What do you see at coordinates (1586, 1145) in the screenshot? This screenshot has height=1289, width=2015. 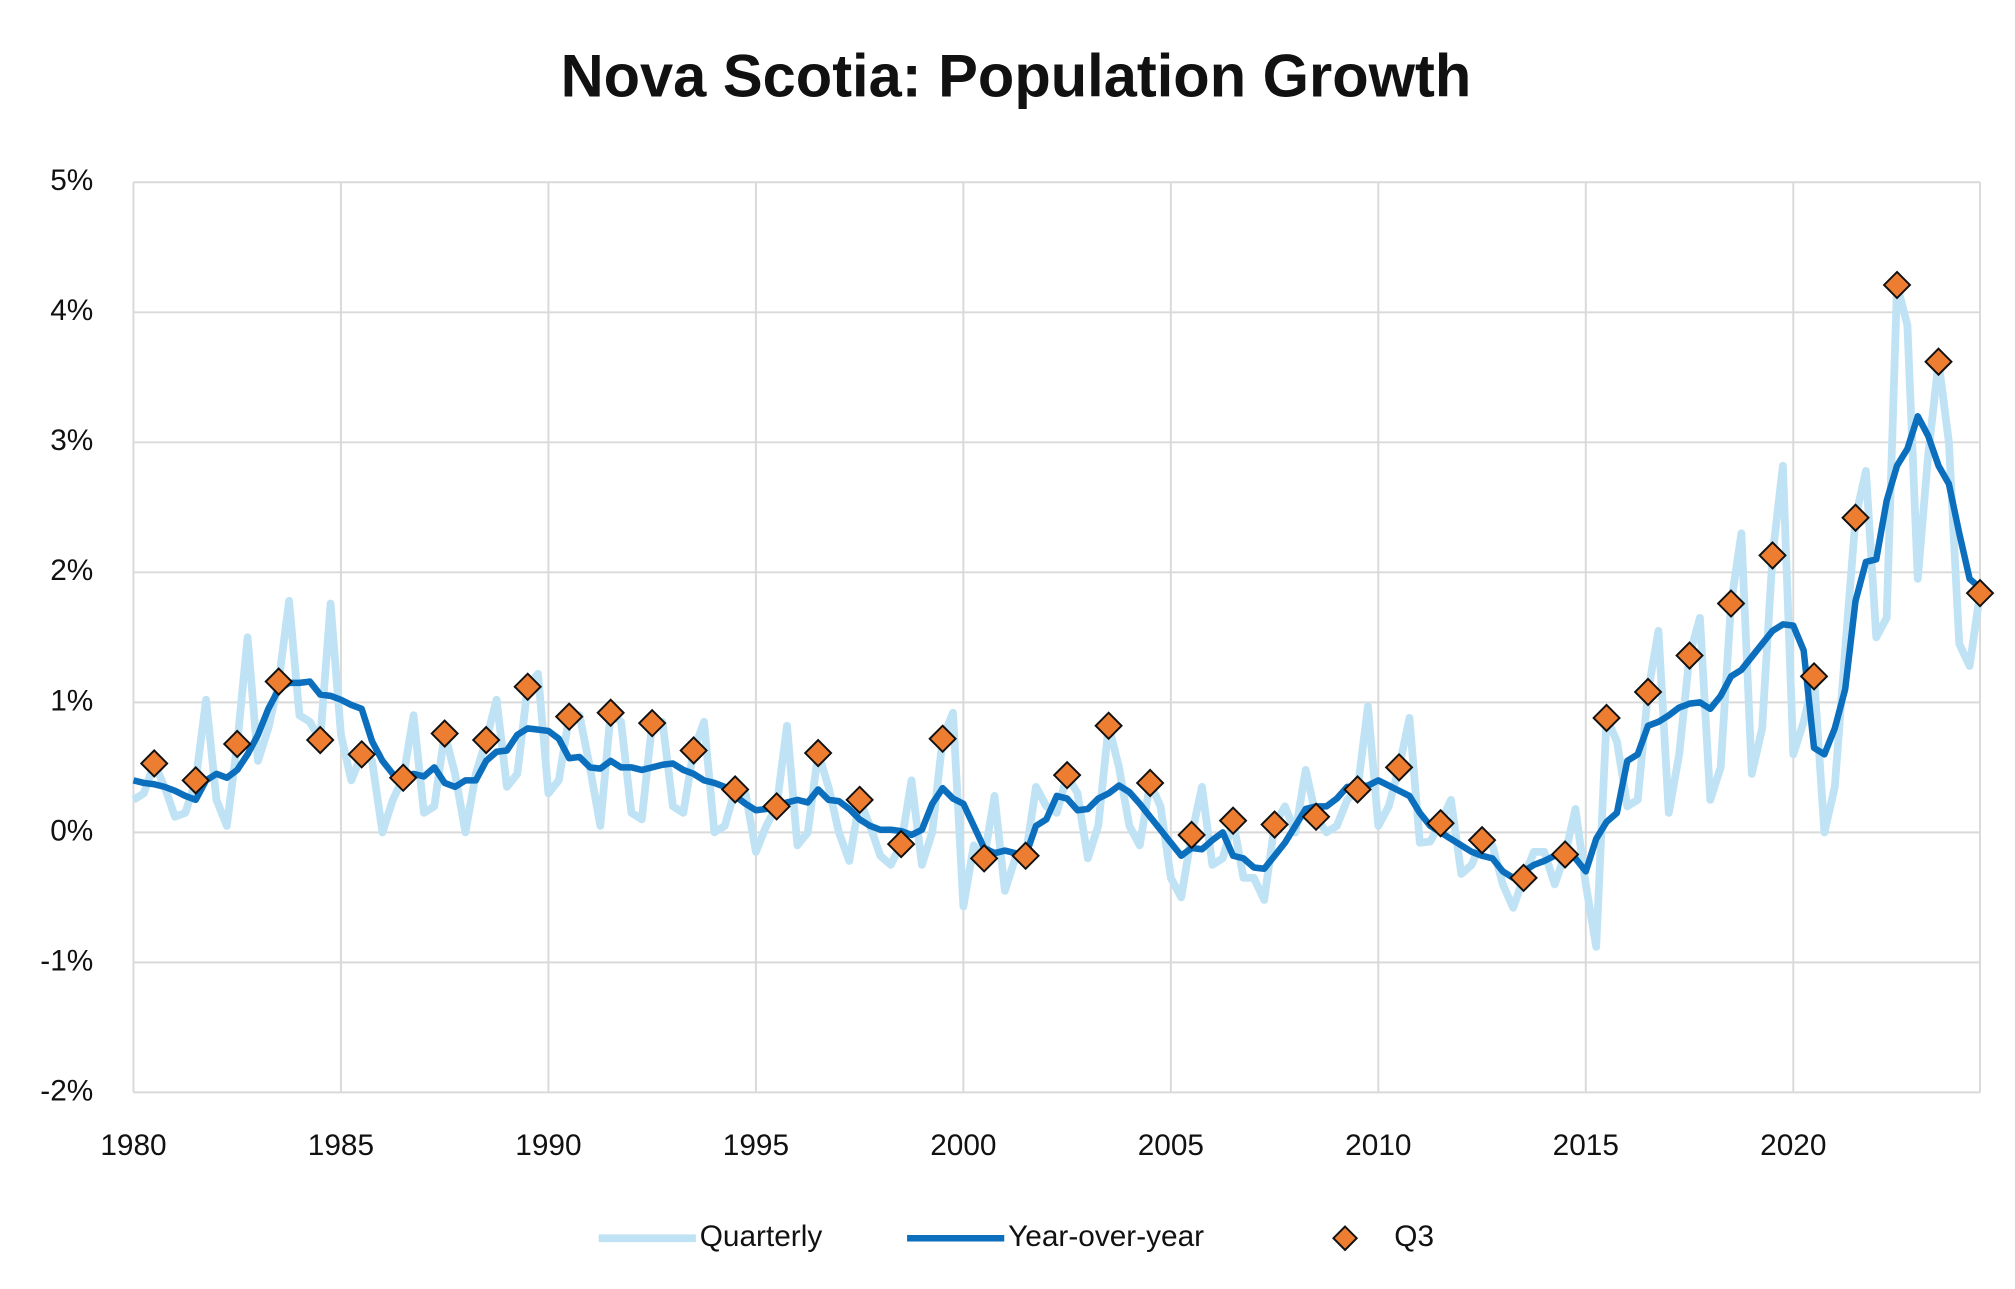 I see `x-tick-label: 2015` at bounding box center [1586, 1145].